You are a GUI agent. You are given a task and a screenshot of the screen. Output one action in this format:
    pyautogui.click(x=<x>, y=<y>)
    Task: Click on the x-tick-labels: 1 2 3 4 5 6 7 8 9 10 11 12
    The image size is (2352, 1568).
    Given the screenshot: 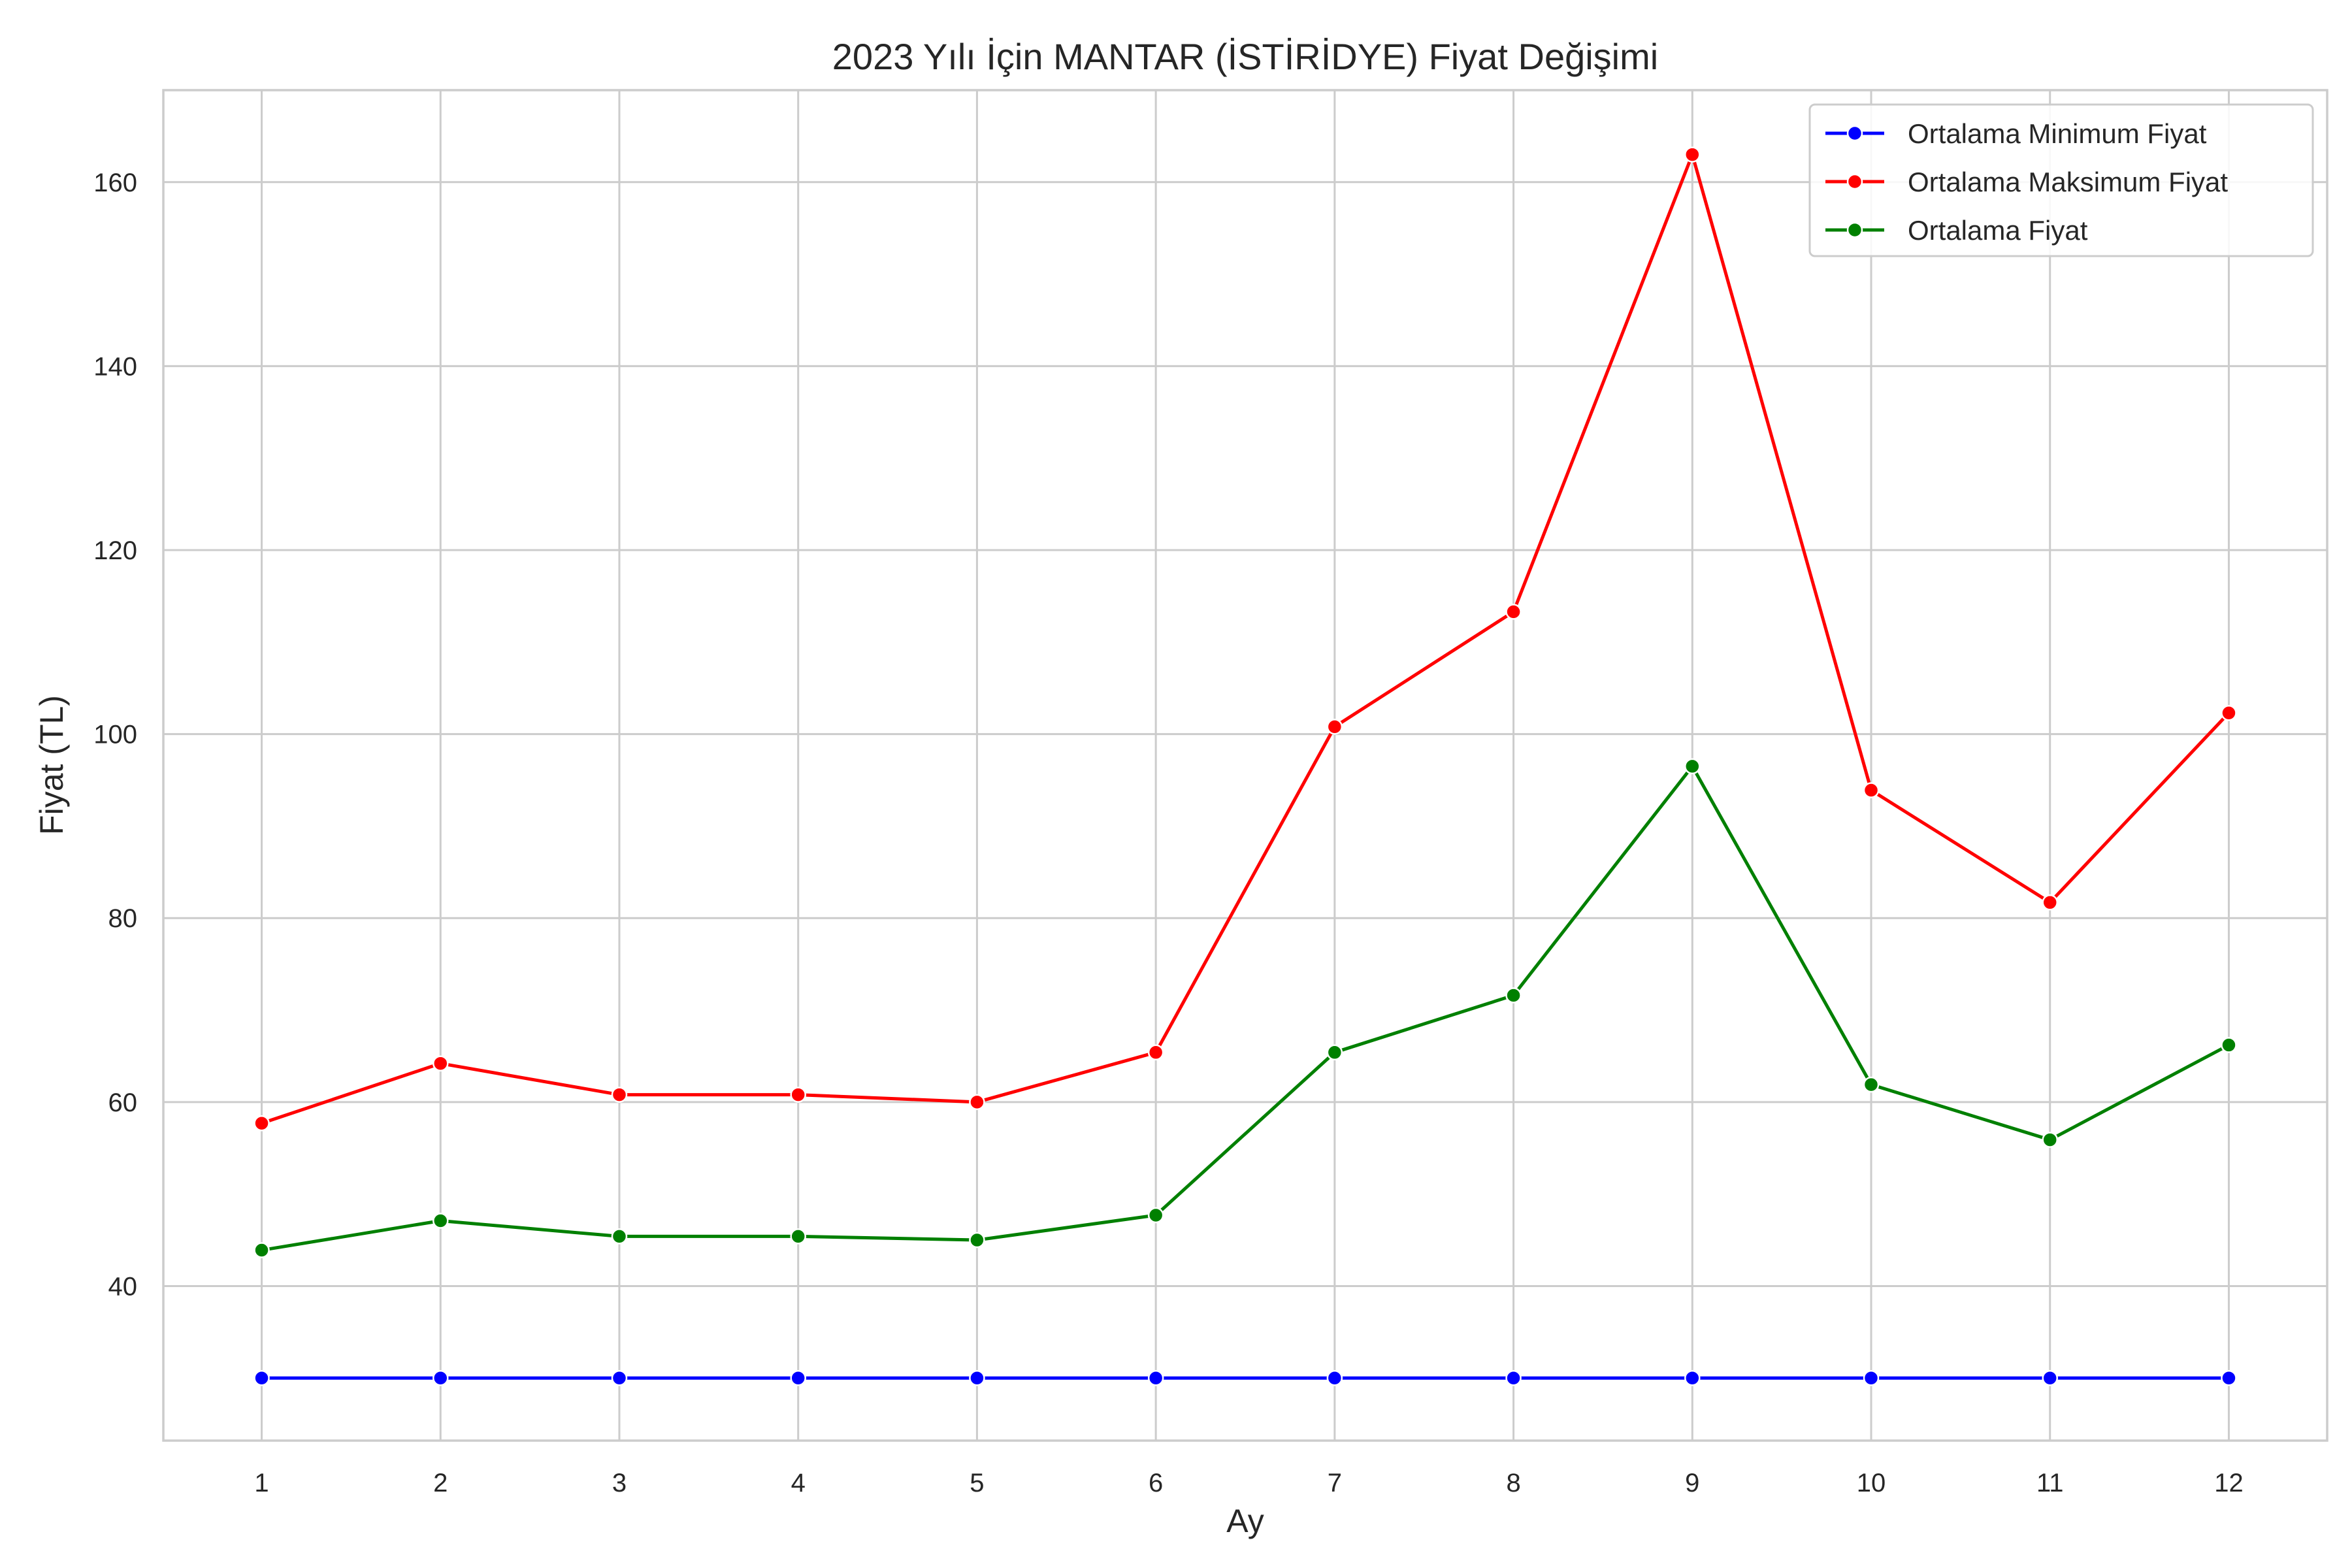 What is the action you would take?
    pyautogui.click(x=1248, y=1483)
    